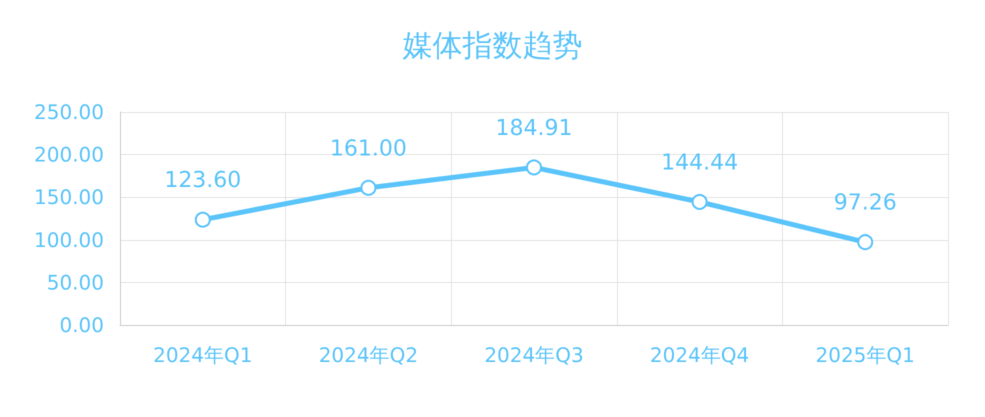  I want to click on chart-title: 媒体指数趋势, so click(492, 46).